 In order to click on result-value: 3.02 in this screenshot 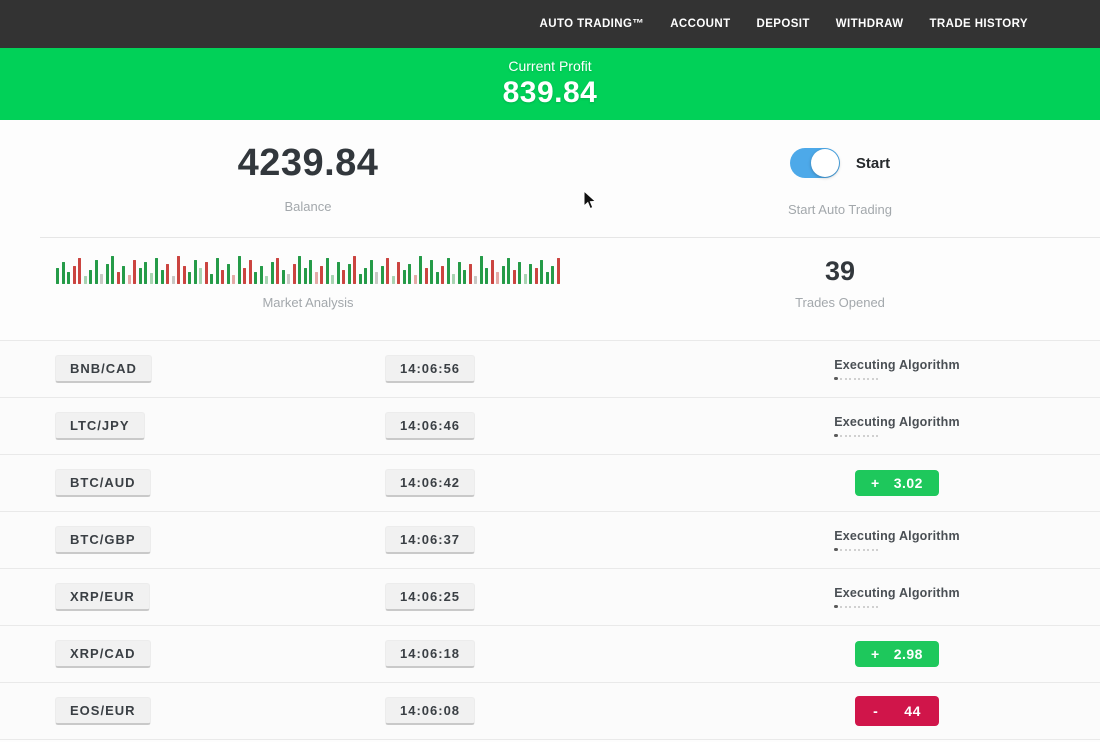, I will do `click(908, 483)`.